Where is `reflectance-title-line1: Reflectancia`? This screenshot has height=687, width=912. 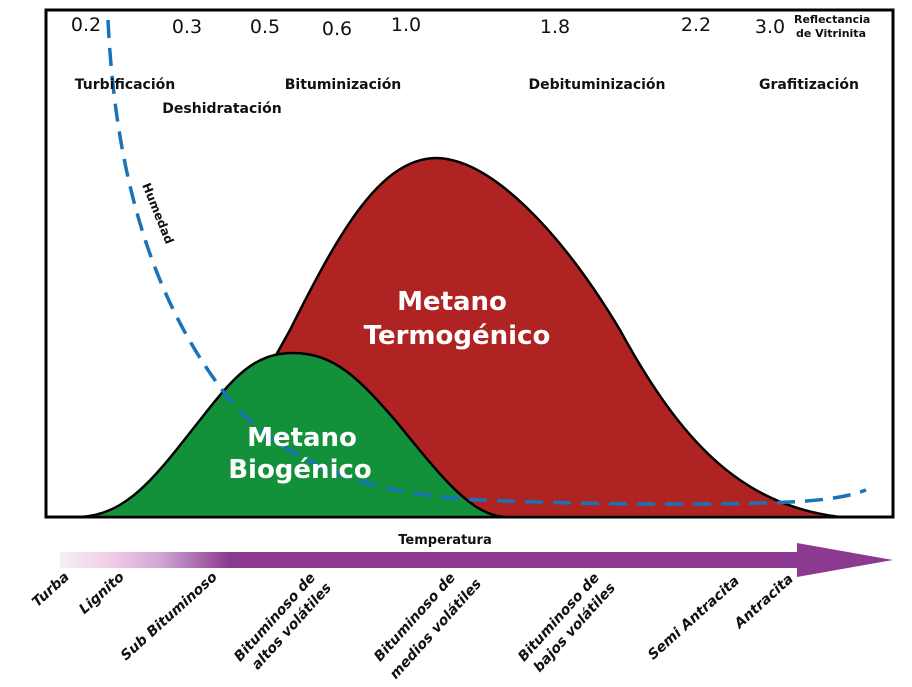 reflectance-title-line1: Reflectancia is located at coordinates (832, 19).